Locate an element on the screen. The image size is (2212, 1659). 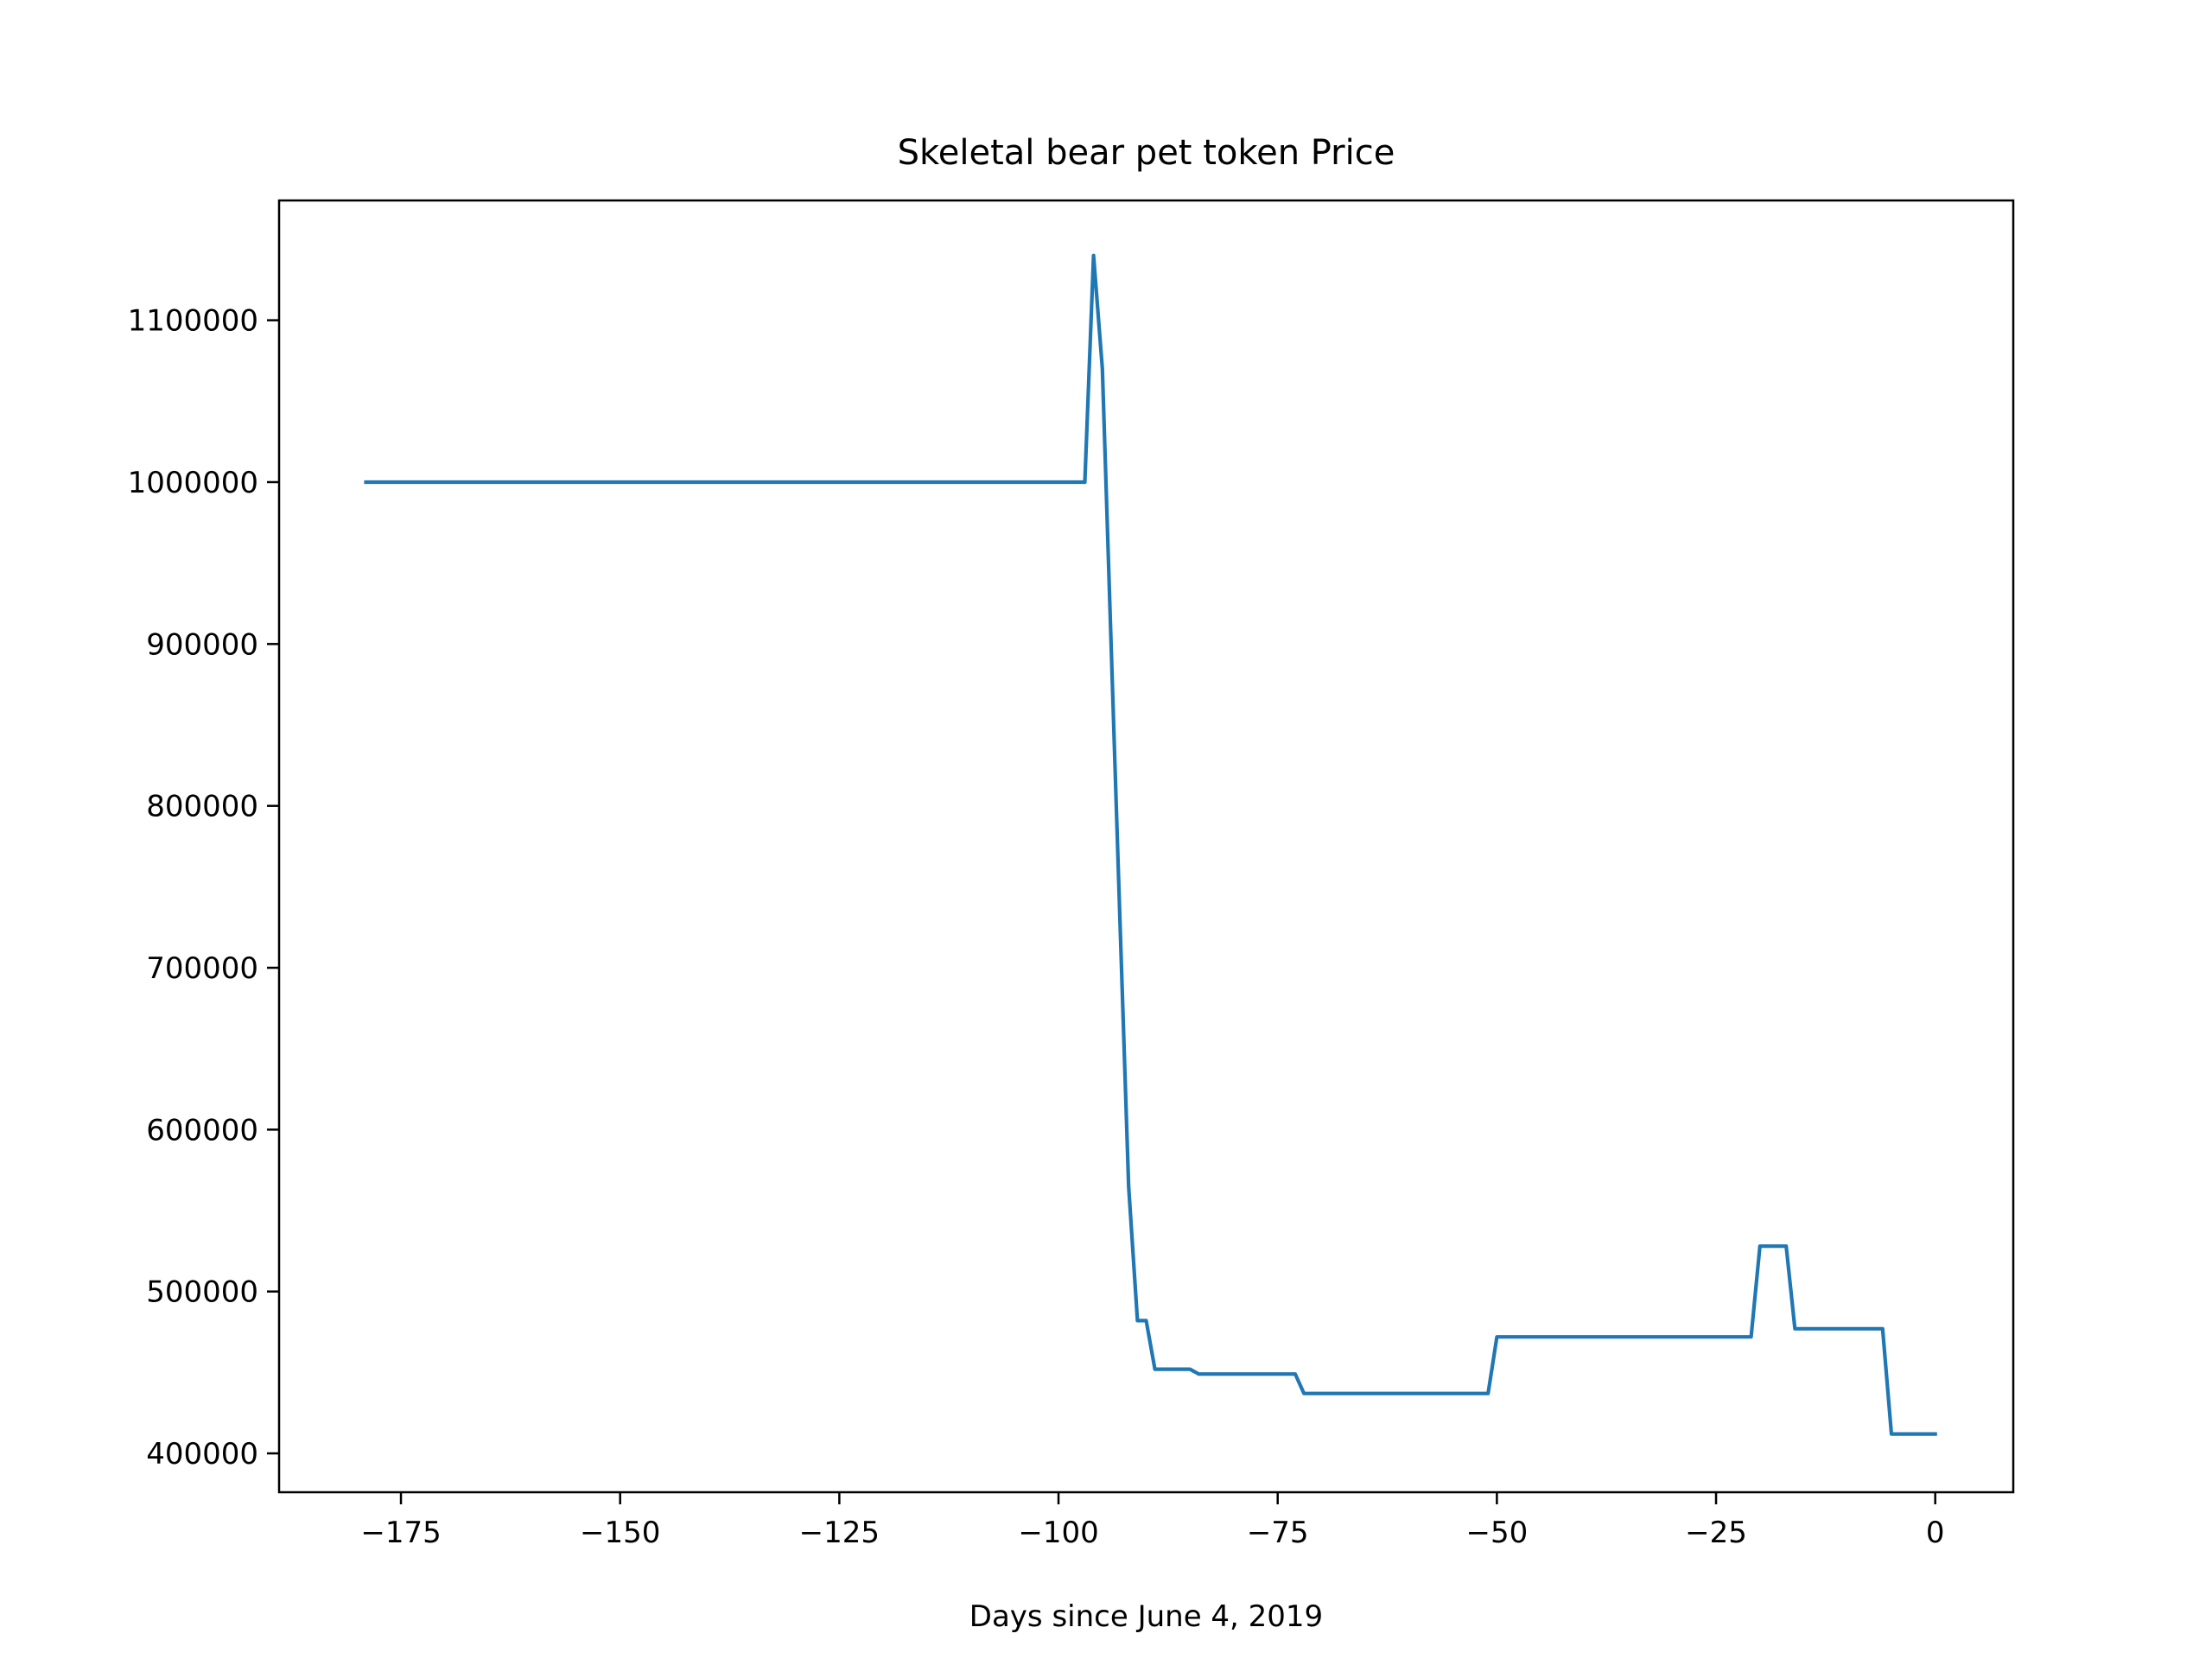
x-axis: −175 −150 −125 −100 −75 −50 −25 0 is located at coordinates (1152, 1521).